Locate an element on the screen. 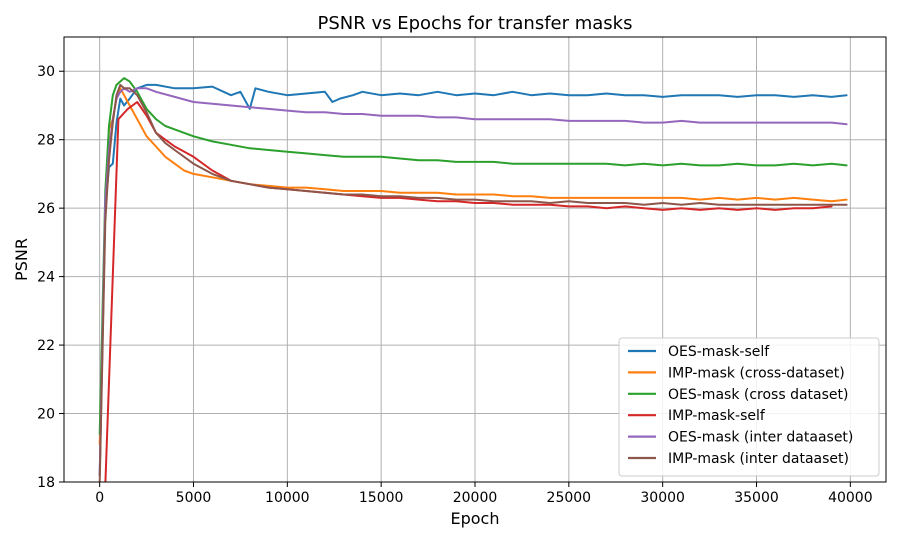  legend-frame is located at coordinates (749, 407).